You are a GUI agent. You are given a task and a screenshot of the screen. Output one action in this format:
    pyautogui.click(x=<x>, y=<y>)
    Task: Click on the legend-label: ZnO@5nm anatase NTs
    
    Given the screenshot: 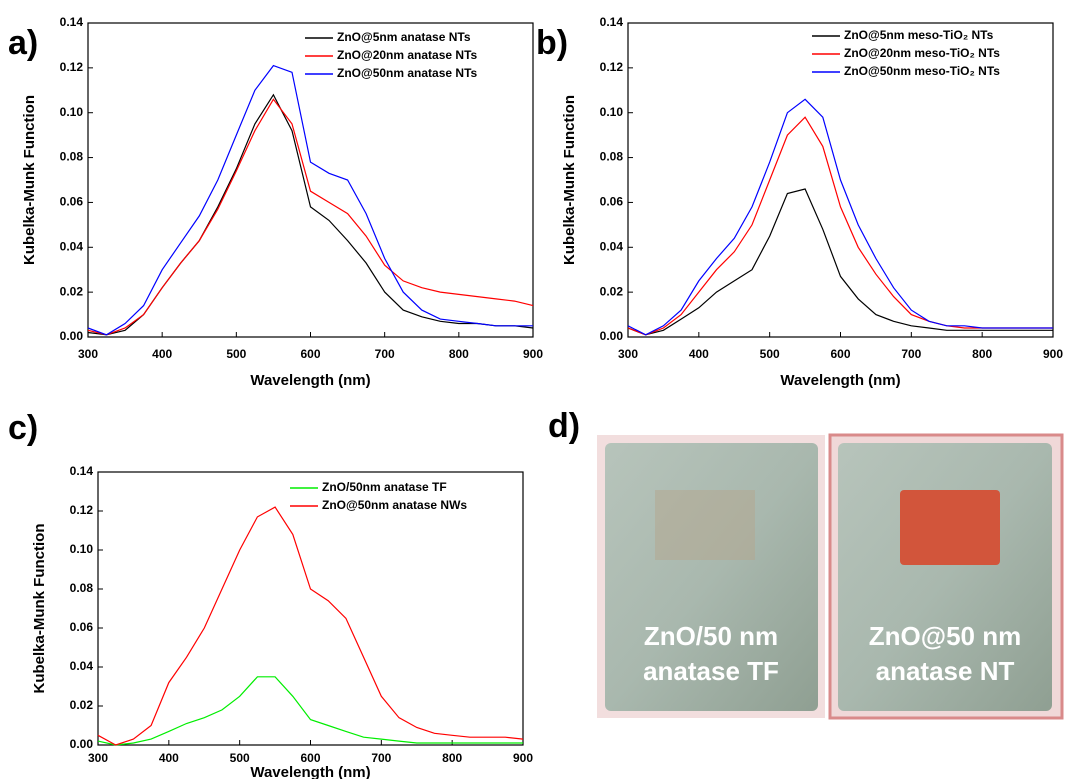 What is the action you would take?
    pyautogui.click(x=404, y=37)
    